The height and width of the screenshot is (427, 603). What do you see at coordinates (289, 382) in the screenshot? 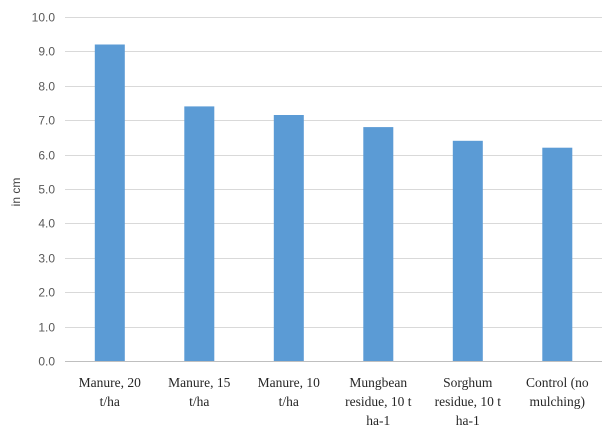
I see `x-category-label: Manure, 10` at bounding box center [289, 382].